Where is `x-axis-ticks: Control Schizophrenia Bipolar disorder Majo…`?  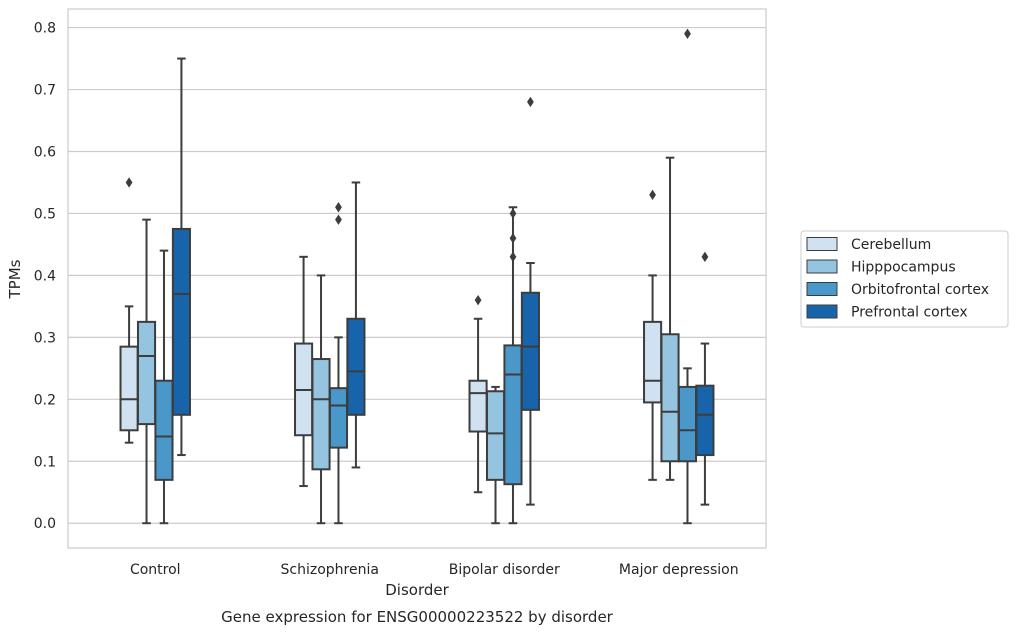 x-axis-ticks: Control Schizophrenia Bipolar disorder Majo… is located at coordinates (434, 570).